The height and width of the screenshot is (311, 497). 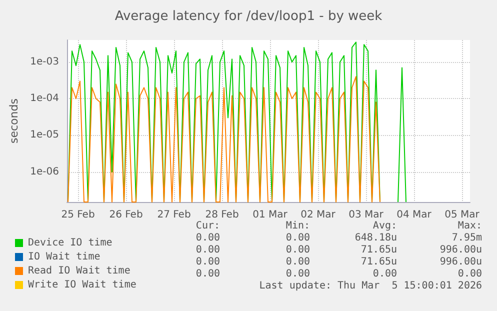 I want to click on x-tick-label: 25 Feb, so click(x=78, y=215).